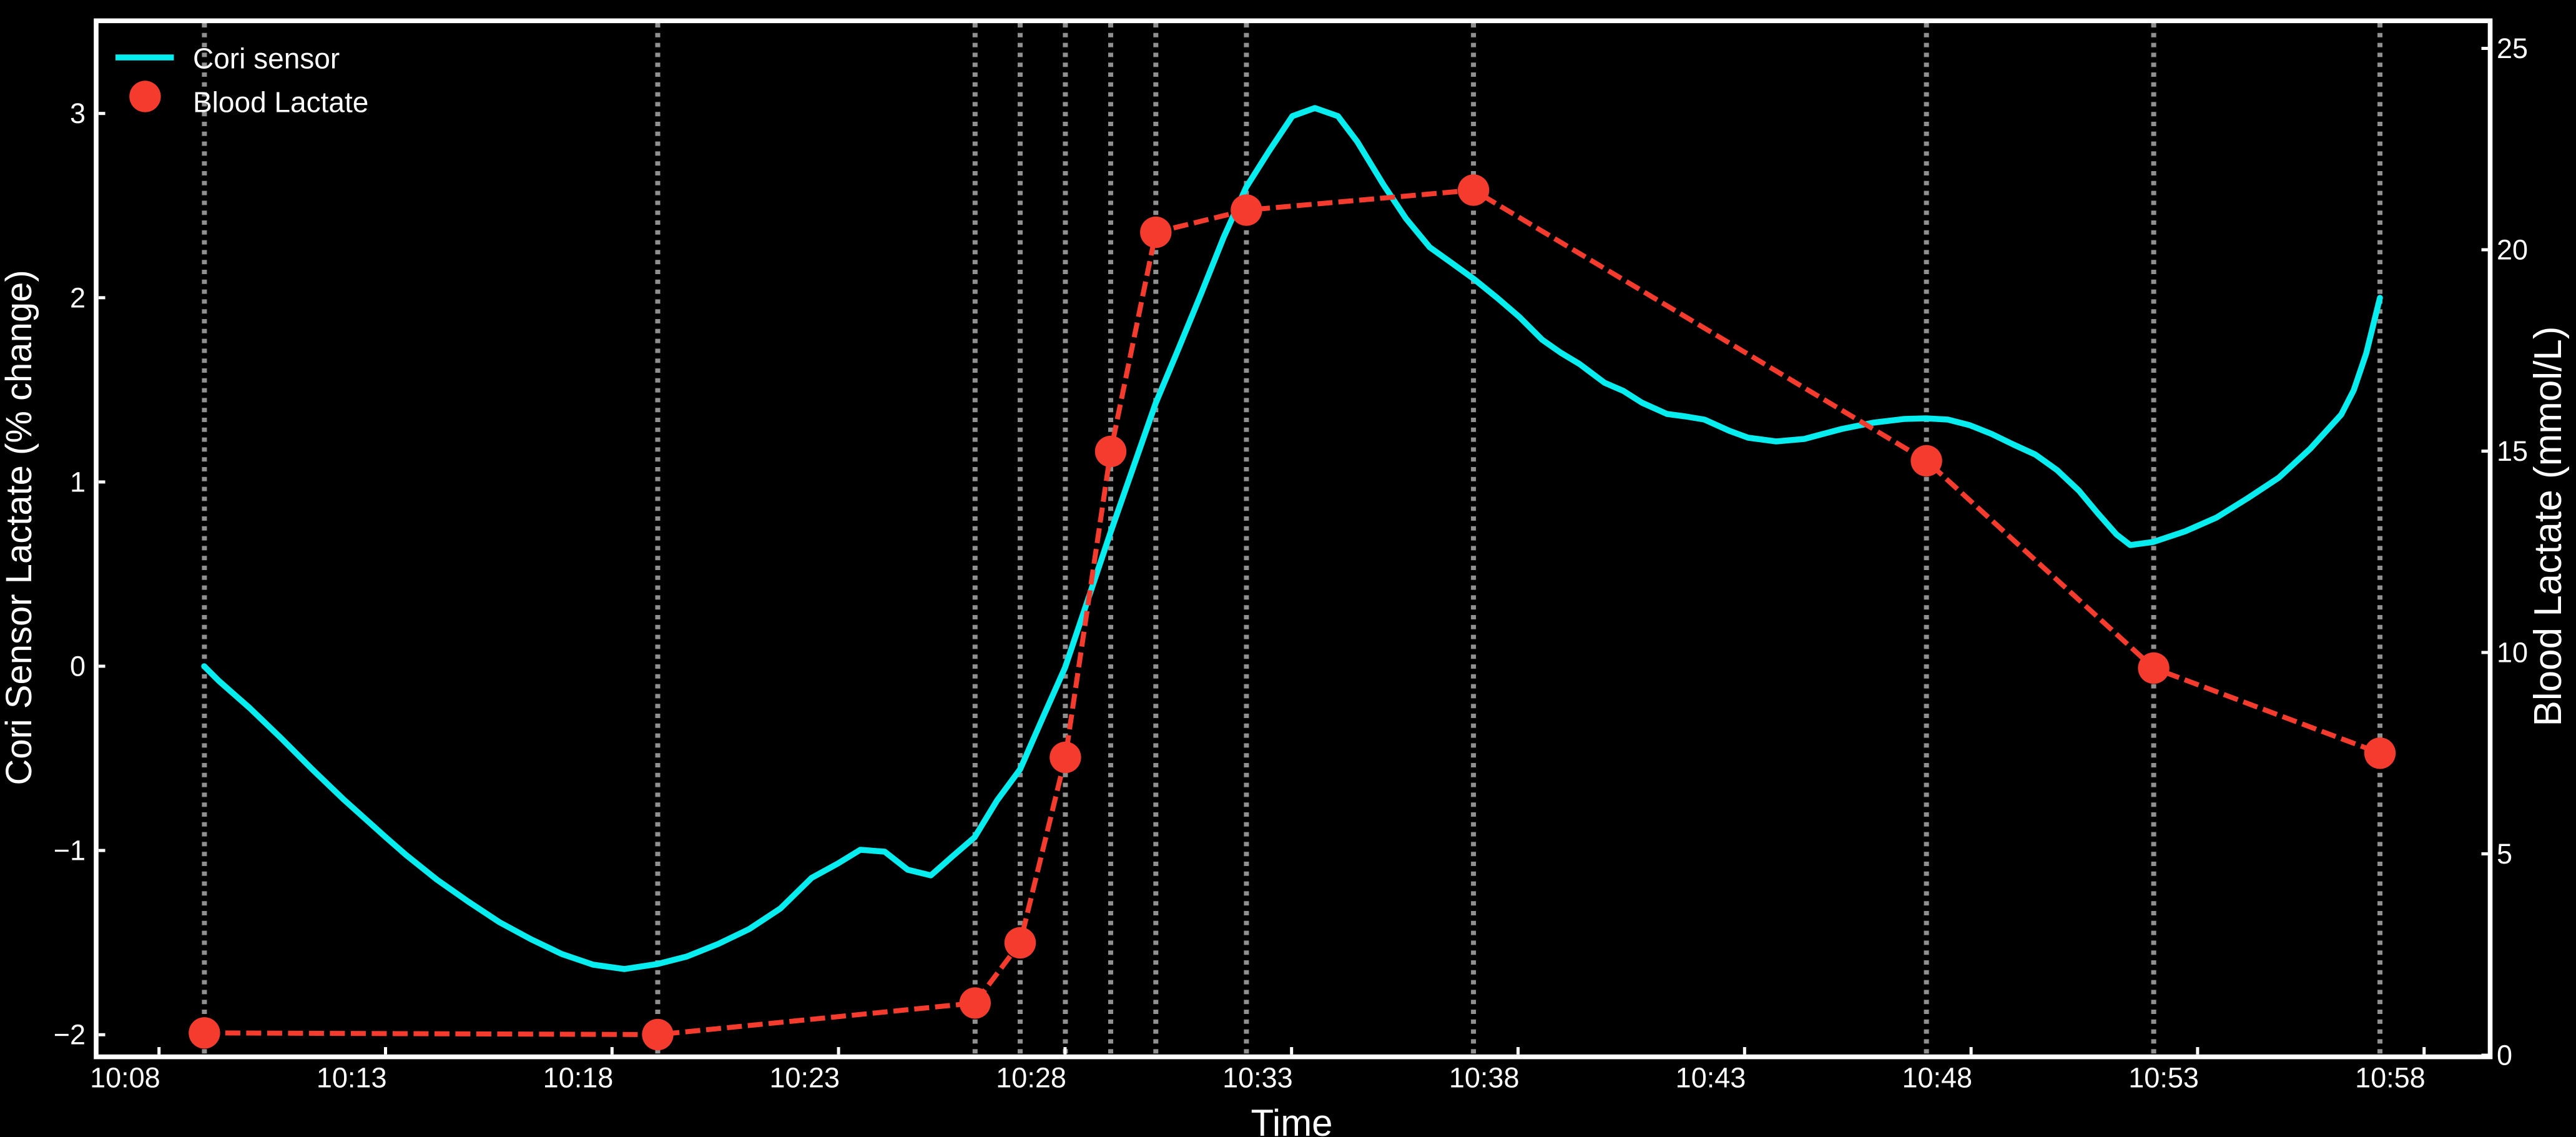 The width and height of the screenshot is (2576, 1137). What do you see at coordinates (352, 1078) in the screenshot?
I see `svg-text: 10:13` at bounding box center [352, 1078].